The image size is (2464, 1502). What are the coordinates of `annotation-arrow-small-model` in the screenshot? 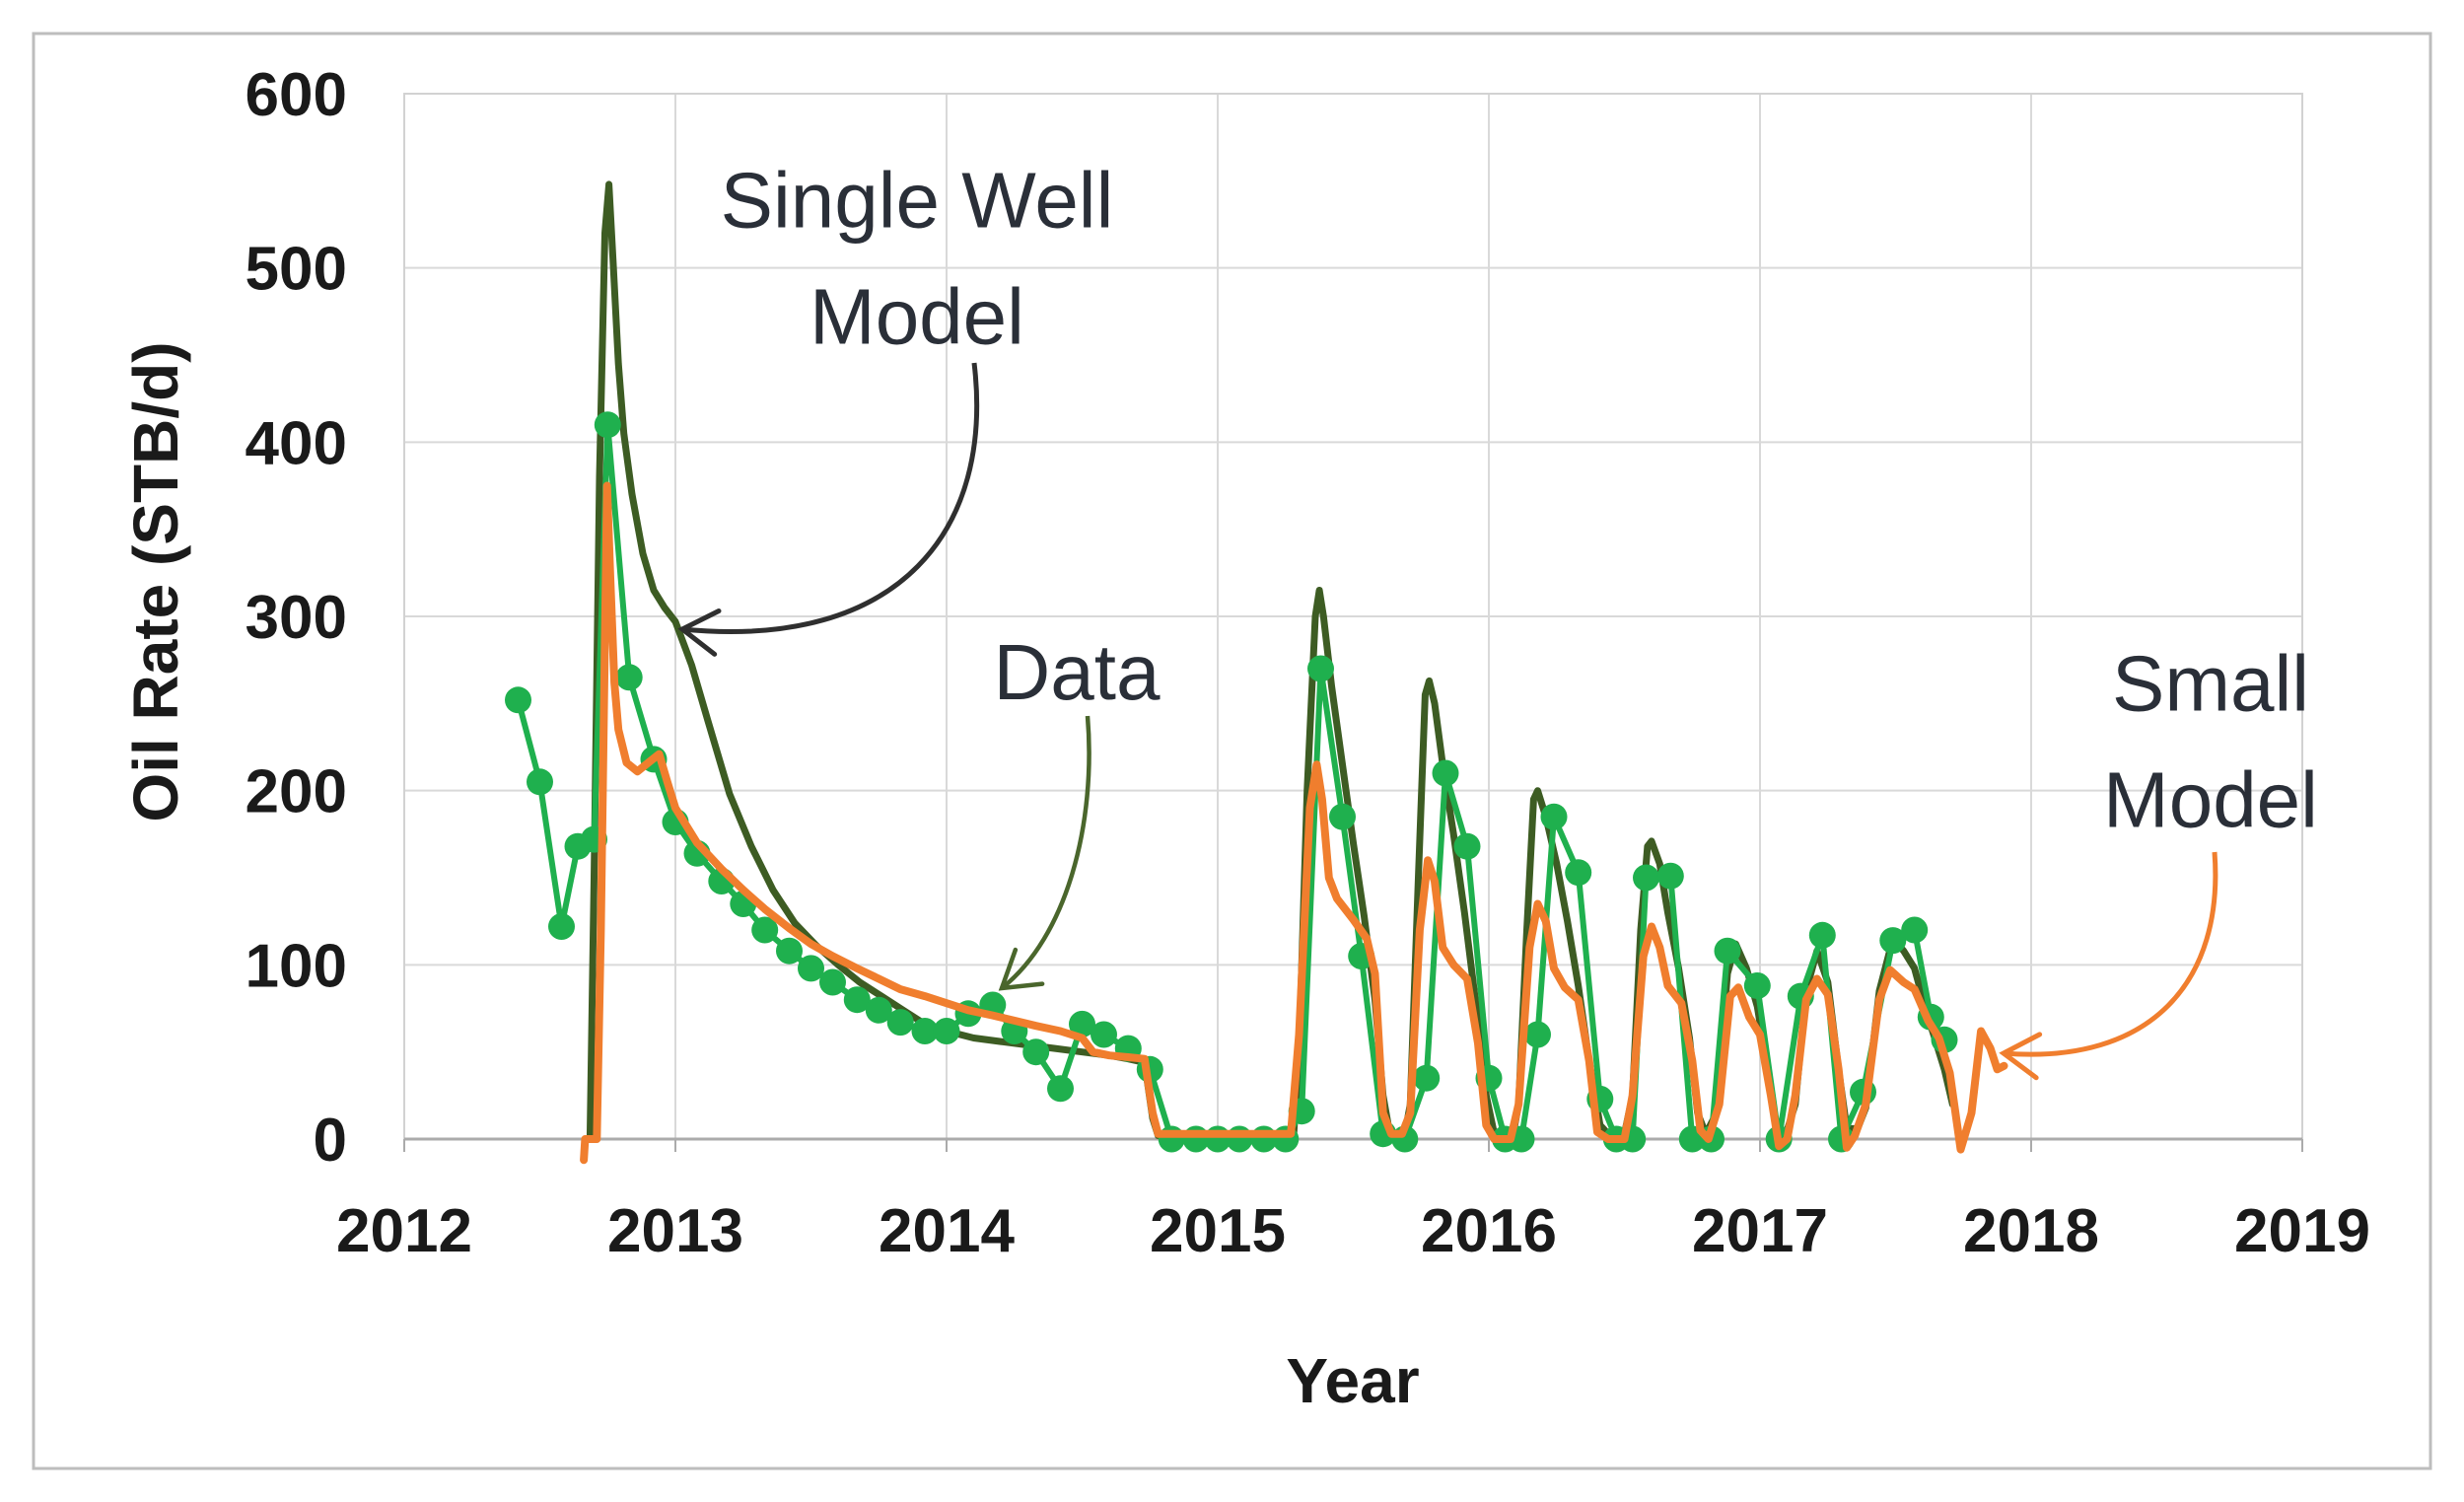 It's located at (2108, 966).